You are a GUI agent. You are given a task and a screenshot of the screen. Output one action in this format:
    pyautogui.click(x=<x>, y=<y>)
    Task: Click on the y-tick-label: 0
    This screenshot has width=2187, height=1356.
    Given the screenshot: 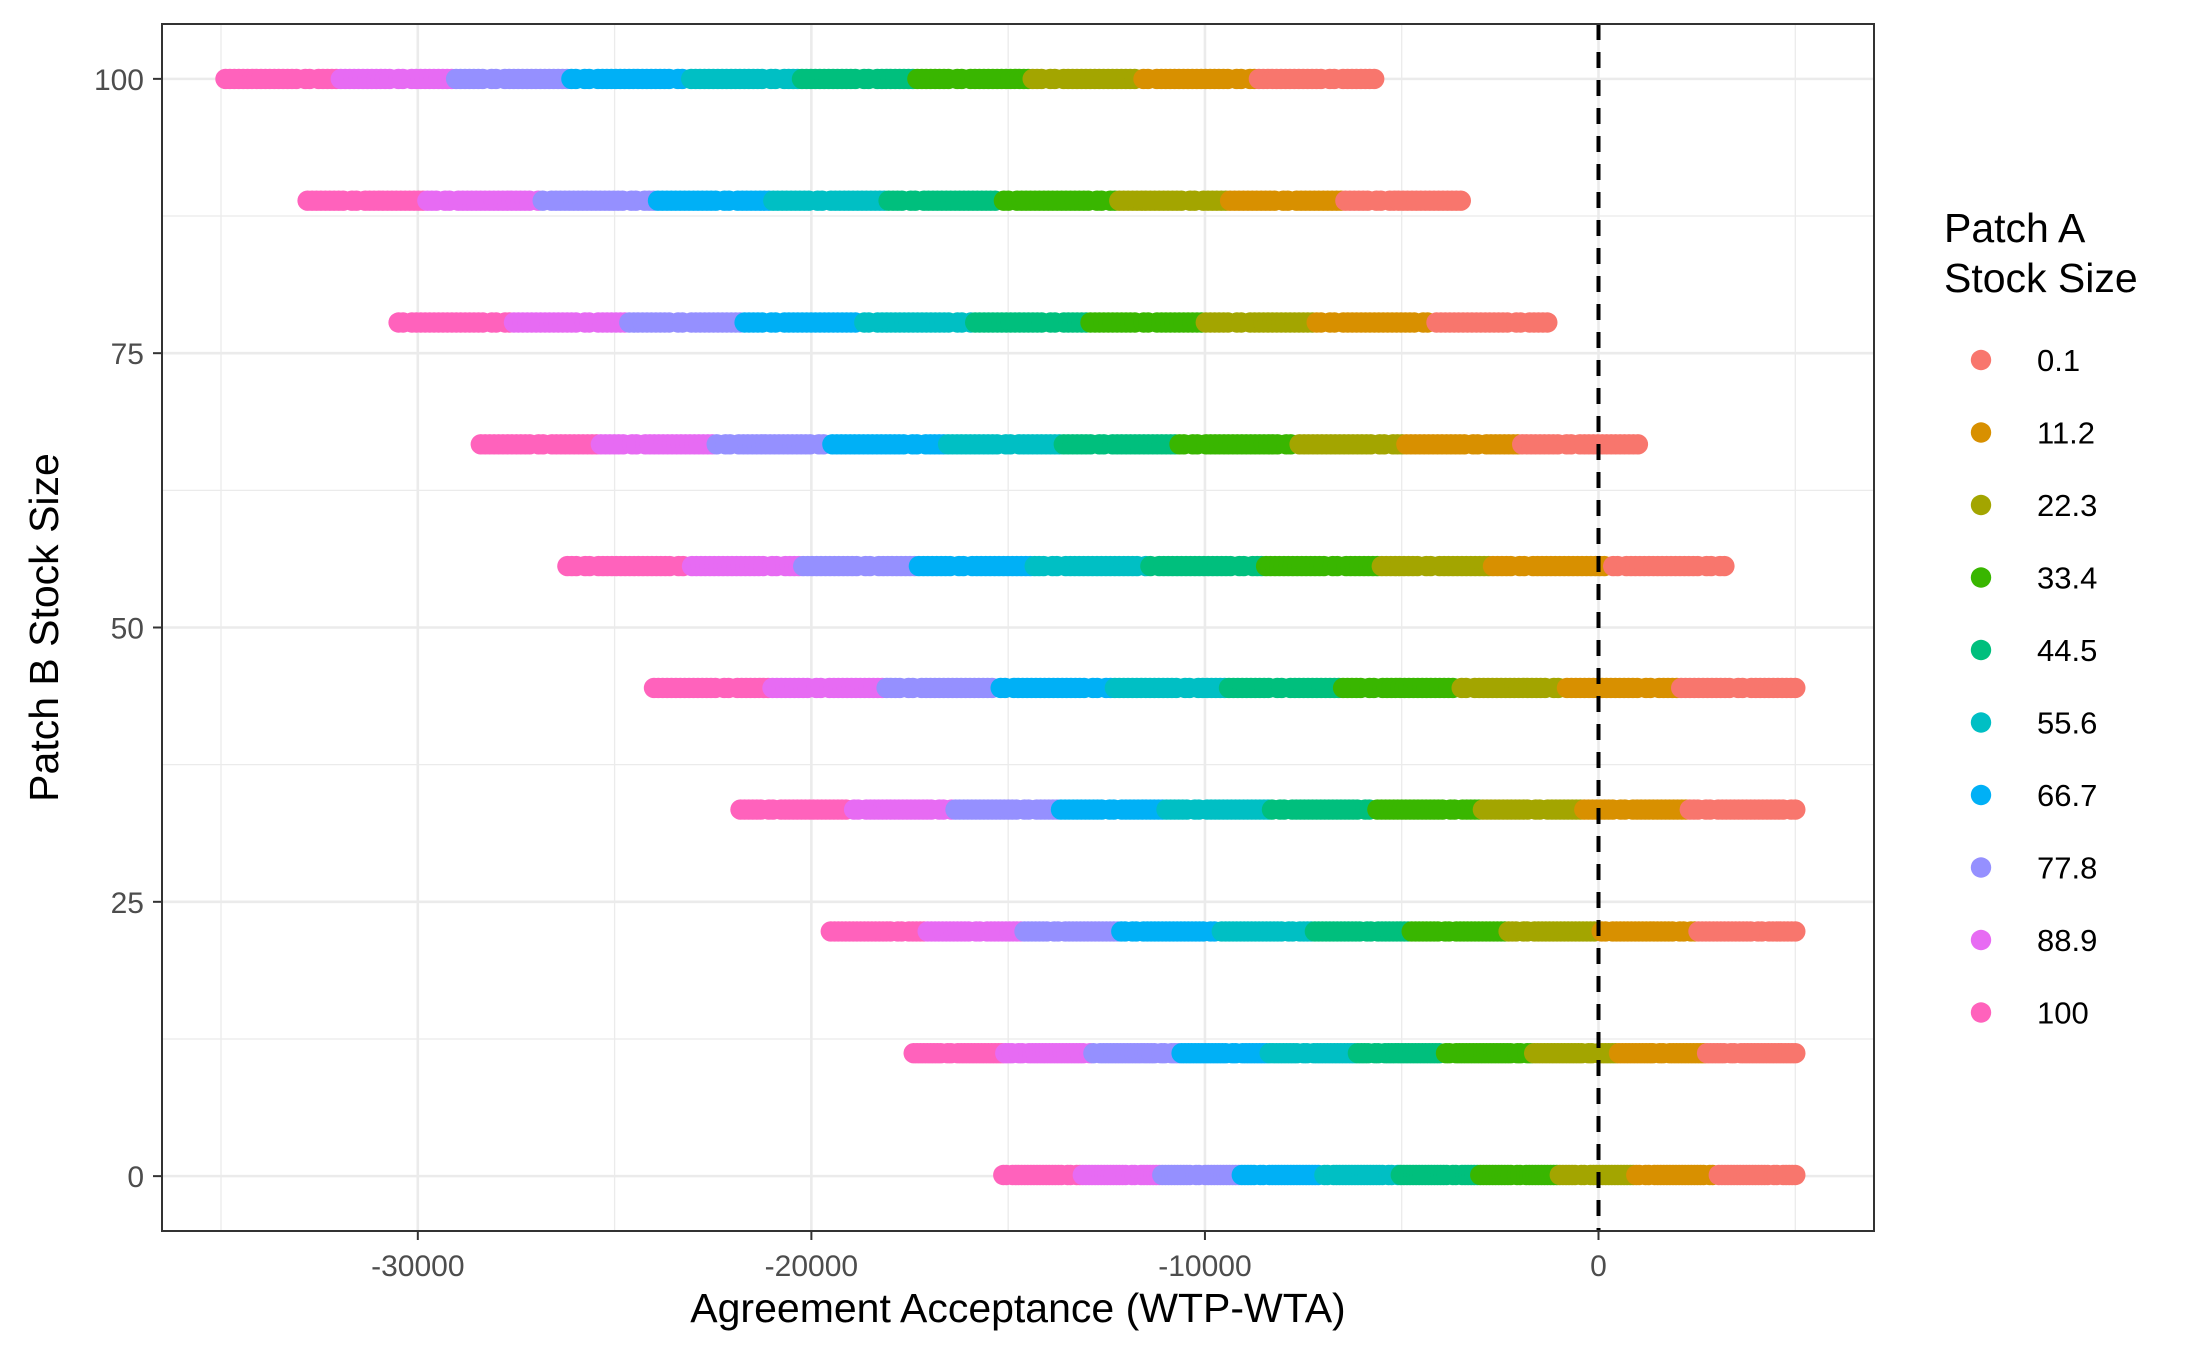 What is the action you would take?
    pyautogui.click(x=135, y=1177)
    